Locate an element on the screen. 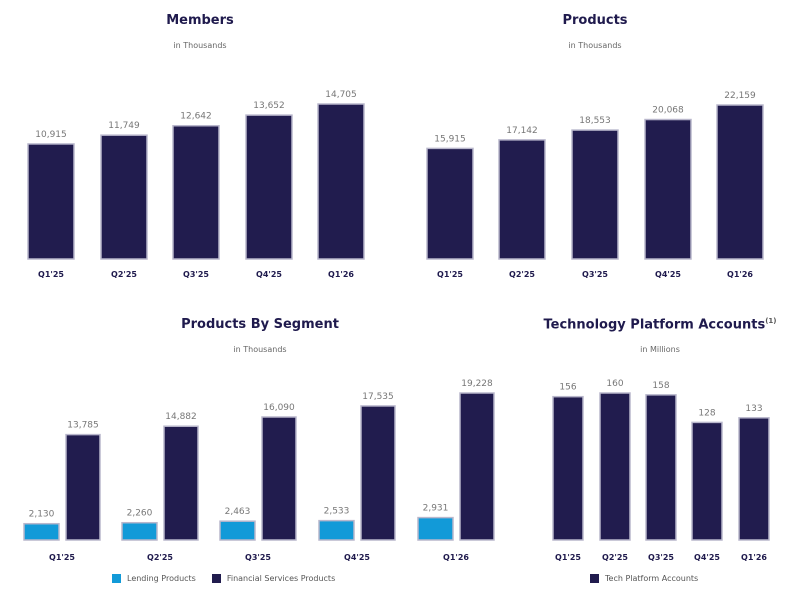 The height and width of the screenshot is (602, 800). products-title: Products is located at coordinates (595, 20).